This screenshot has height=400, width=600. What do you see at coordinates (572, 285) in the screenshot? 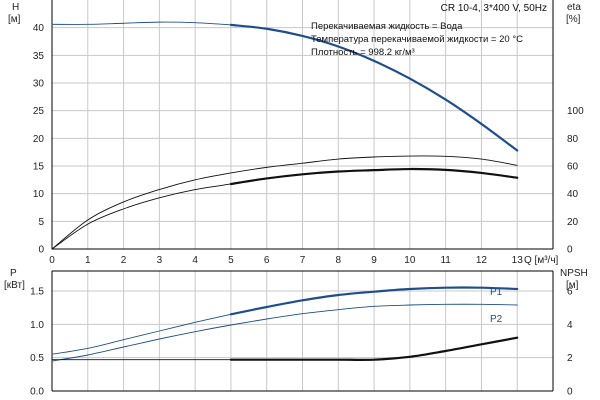
I see `bottom-right-axis-title-l2: [м]` at bounding box center [572, 285].